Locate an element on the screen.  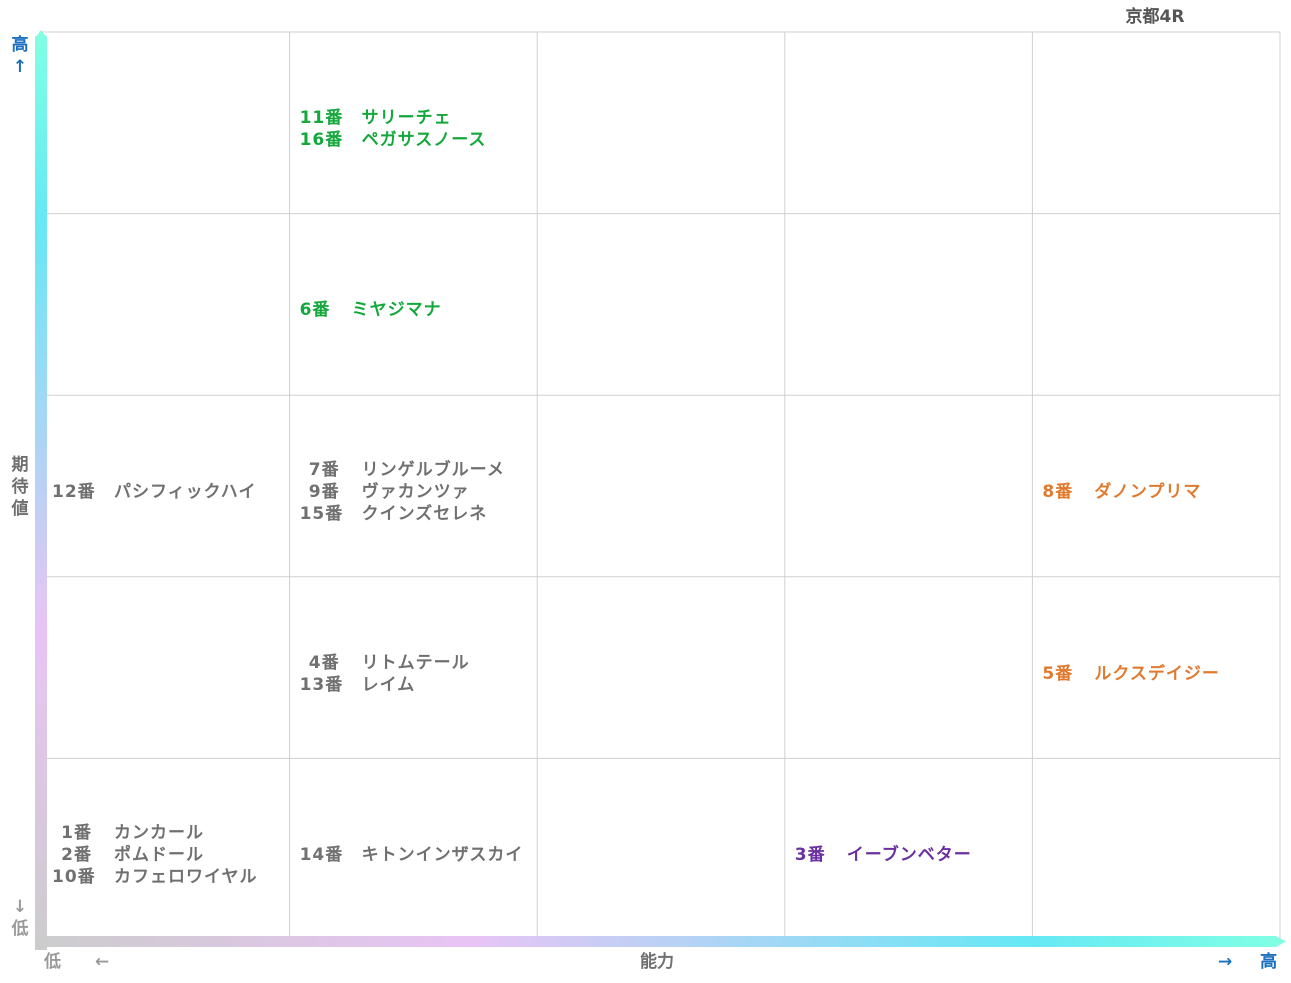
x-high-arrow-icon: → is located at coordinates (1225, 962).